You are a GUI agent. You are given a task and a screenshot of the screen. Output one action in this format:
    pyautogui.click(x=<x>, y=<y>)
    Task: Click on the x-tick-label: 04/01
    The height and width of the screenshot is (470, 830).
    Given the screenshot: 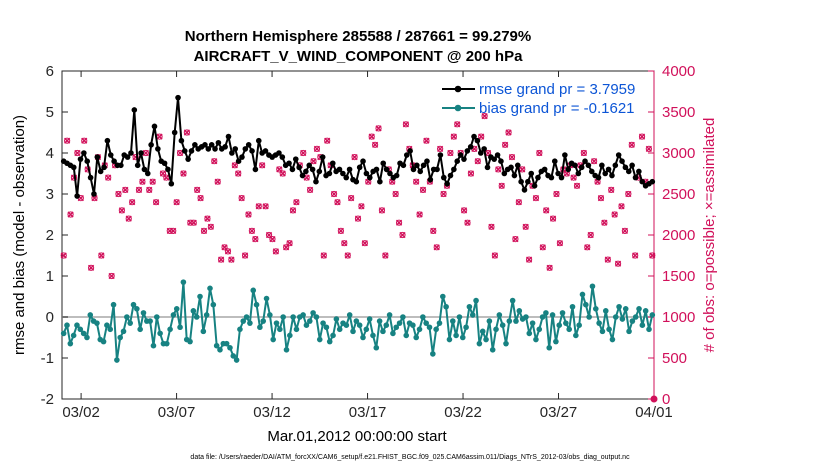 What is the action you would take?
    pyautogui.click(x=654, y=412)
    